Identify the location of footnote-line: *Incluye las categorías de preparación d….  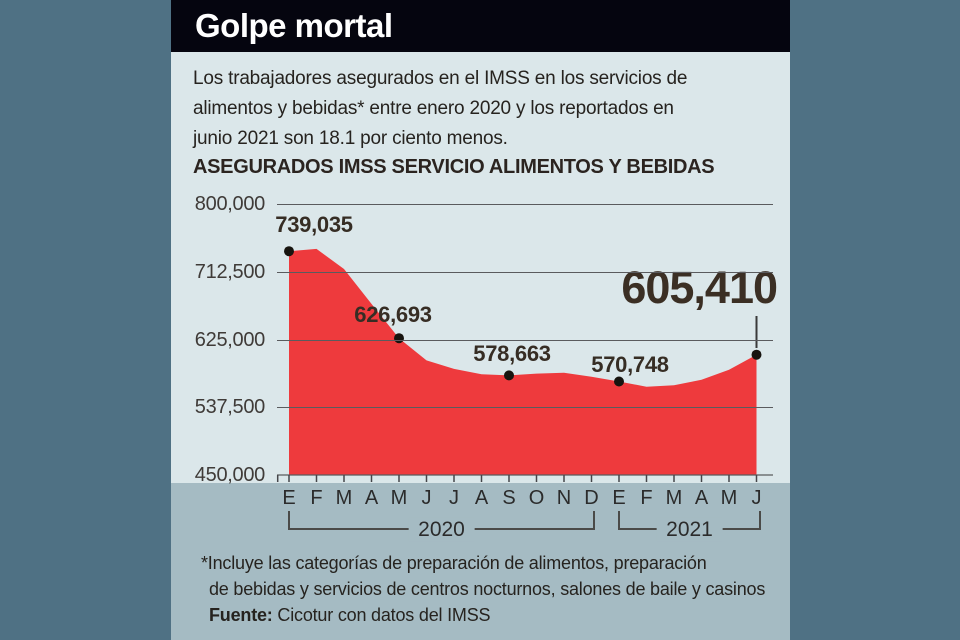
(454, 563).